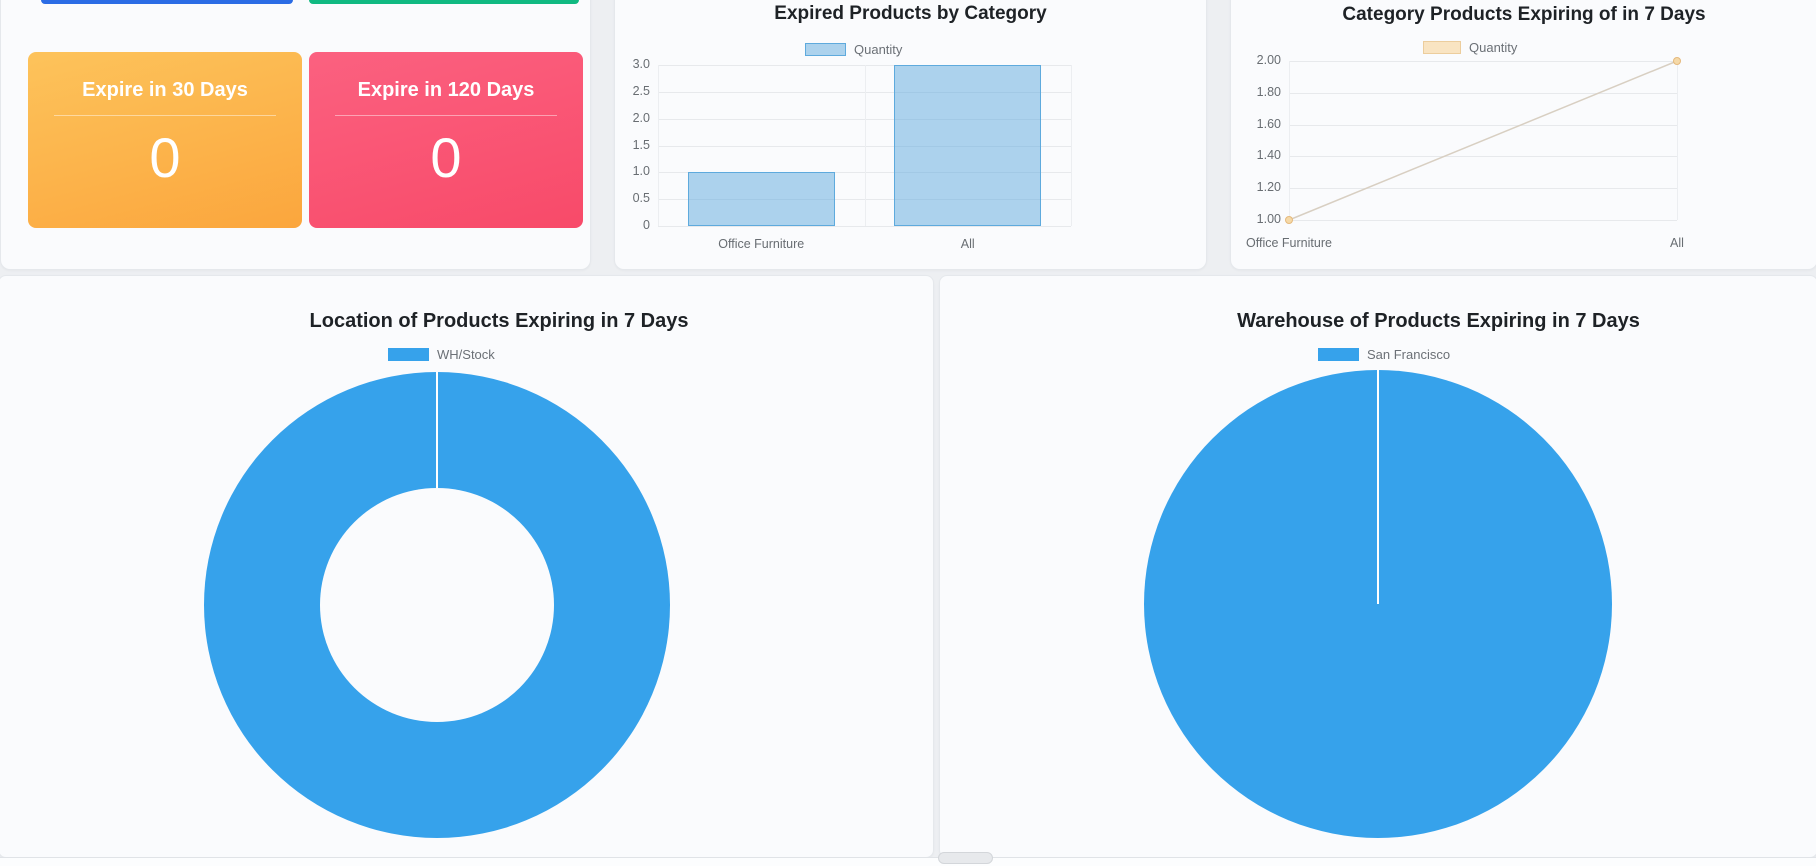 Image resolution: width=1816 pixels, height=866 pixels. Describe the element at coordinates (1268, 91) in the screenshot. I see `line-ytick-label: 1.80` at that location.